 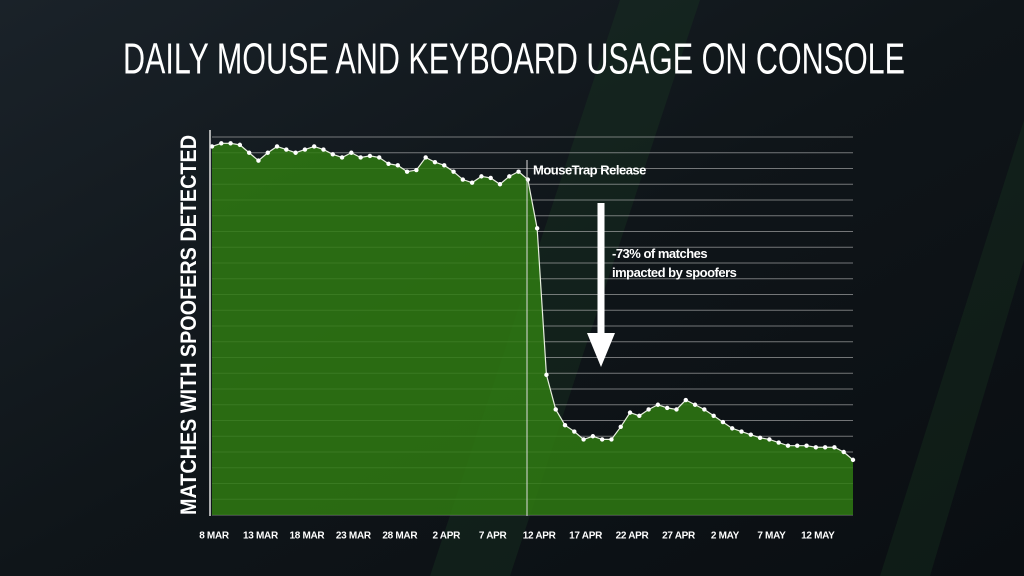 I want to click on x-tick-label: 7 APR, so click(x=493, y=536).